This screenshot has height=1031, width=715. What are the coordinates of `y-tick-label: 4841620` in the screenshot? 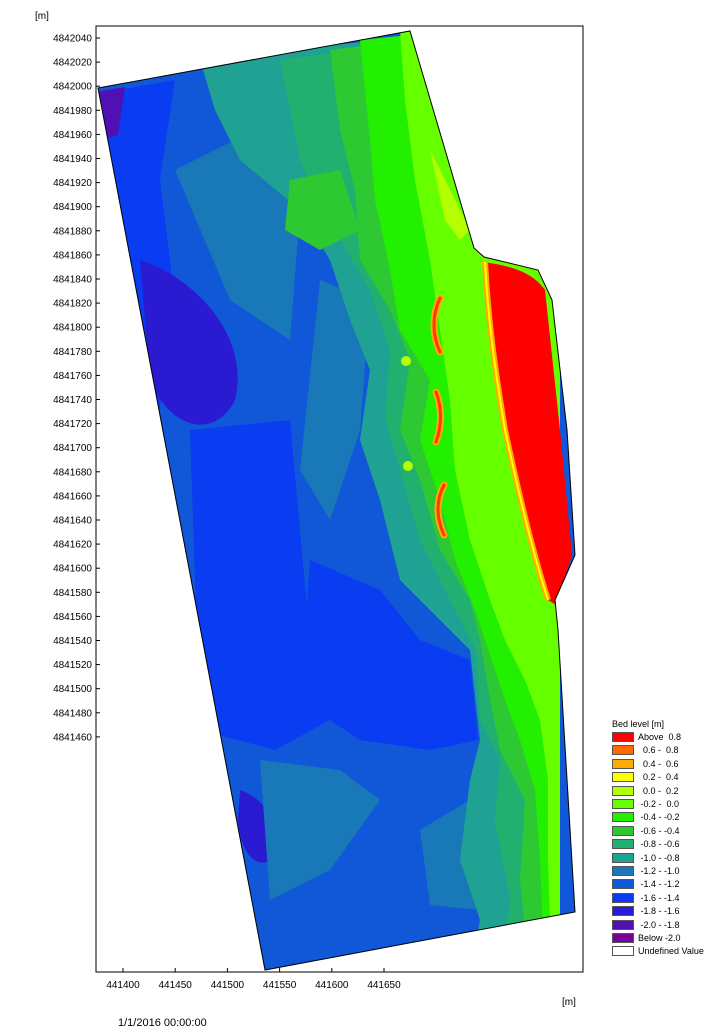 It's located at (72, 545).